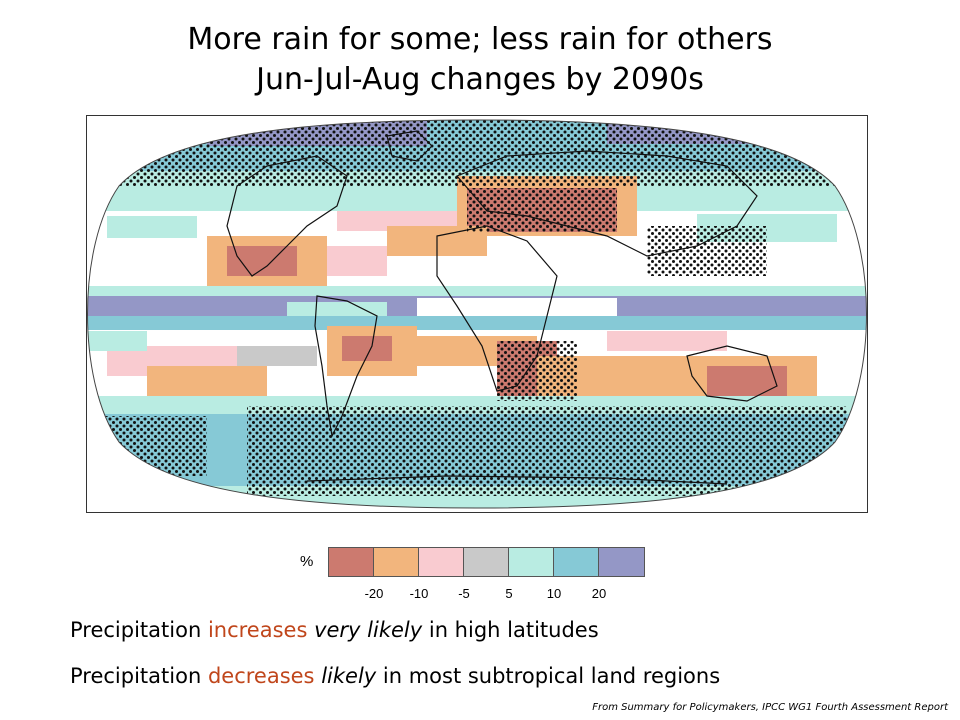  What do you see at coordinates (419, 593) in the screenshot?
I see `legend-tick-label: -10` at bounding box center [419, 593].